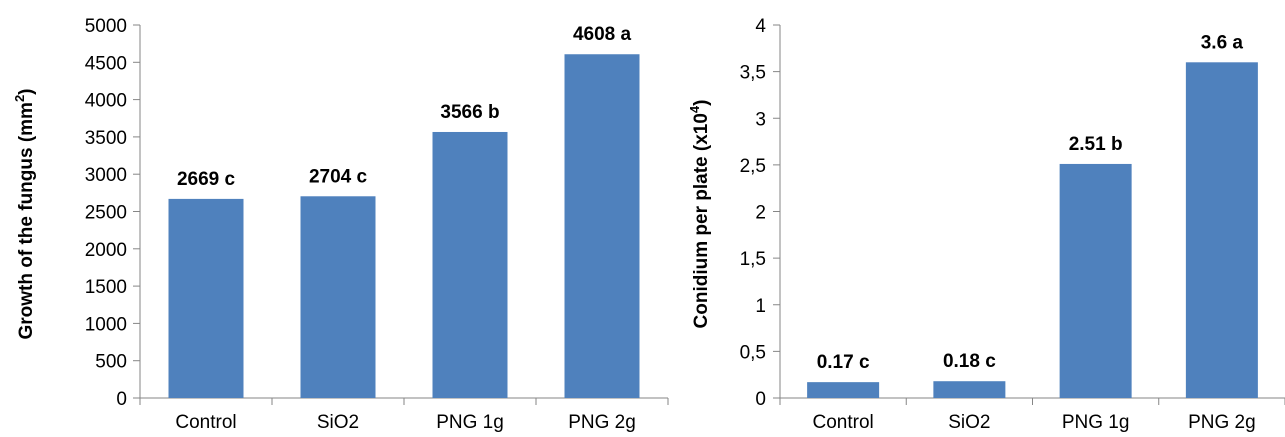 This screenshot has height=437, width=1285. I want to click on y-tick-label: 2000, so click(106, 250).